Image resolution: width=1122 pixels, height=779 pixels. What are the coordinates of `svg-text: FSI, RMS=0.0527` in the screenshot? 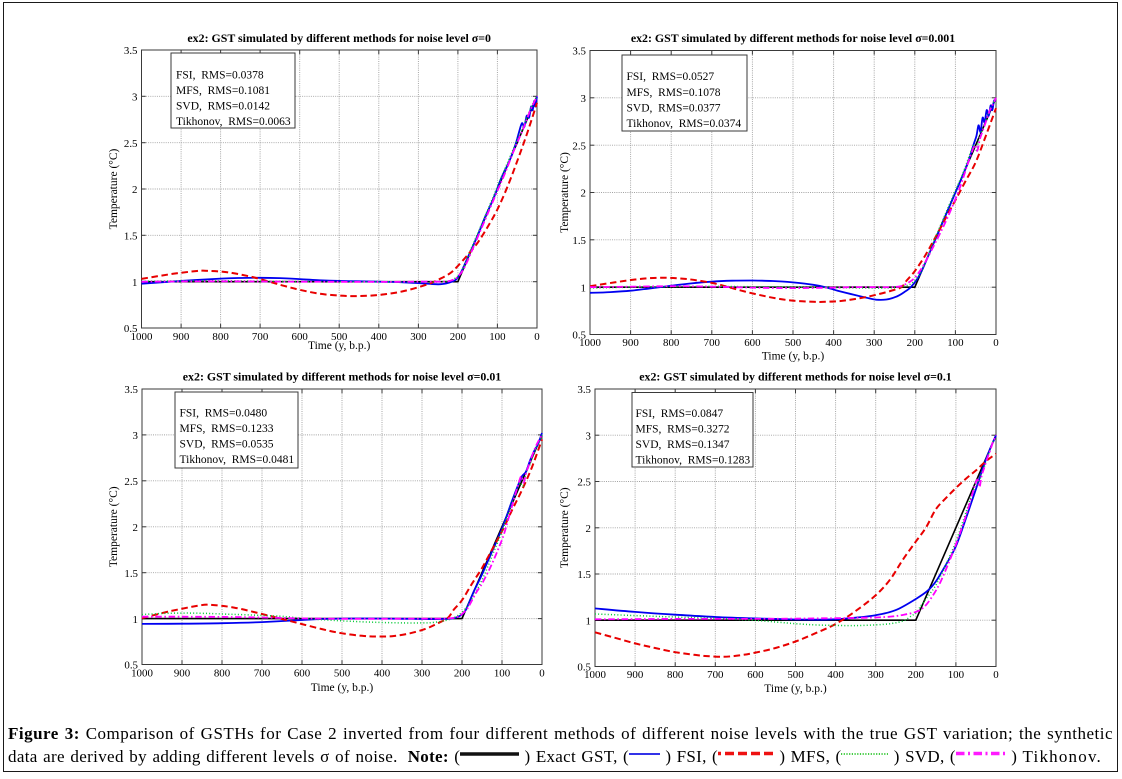 It's located at (671, 77).